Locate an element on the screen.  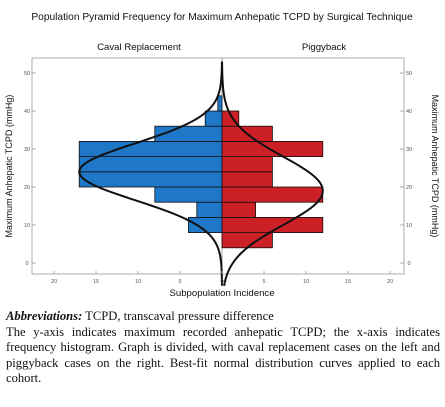
x-tick-label-left: 15 is located at coordinates (96, 282).